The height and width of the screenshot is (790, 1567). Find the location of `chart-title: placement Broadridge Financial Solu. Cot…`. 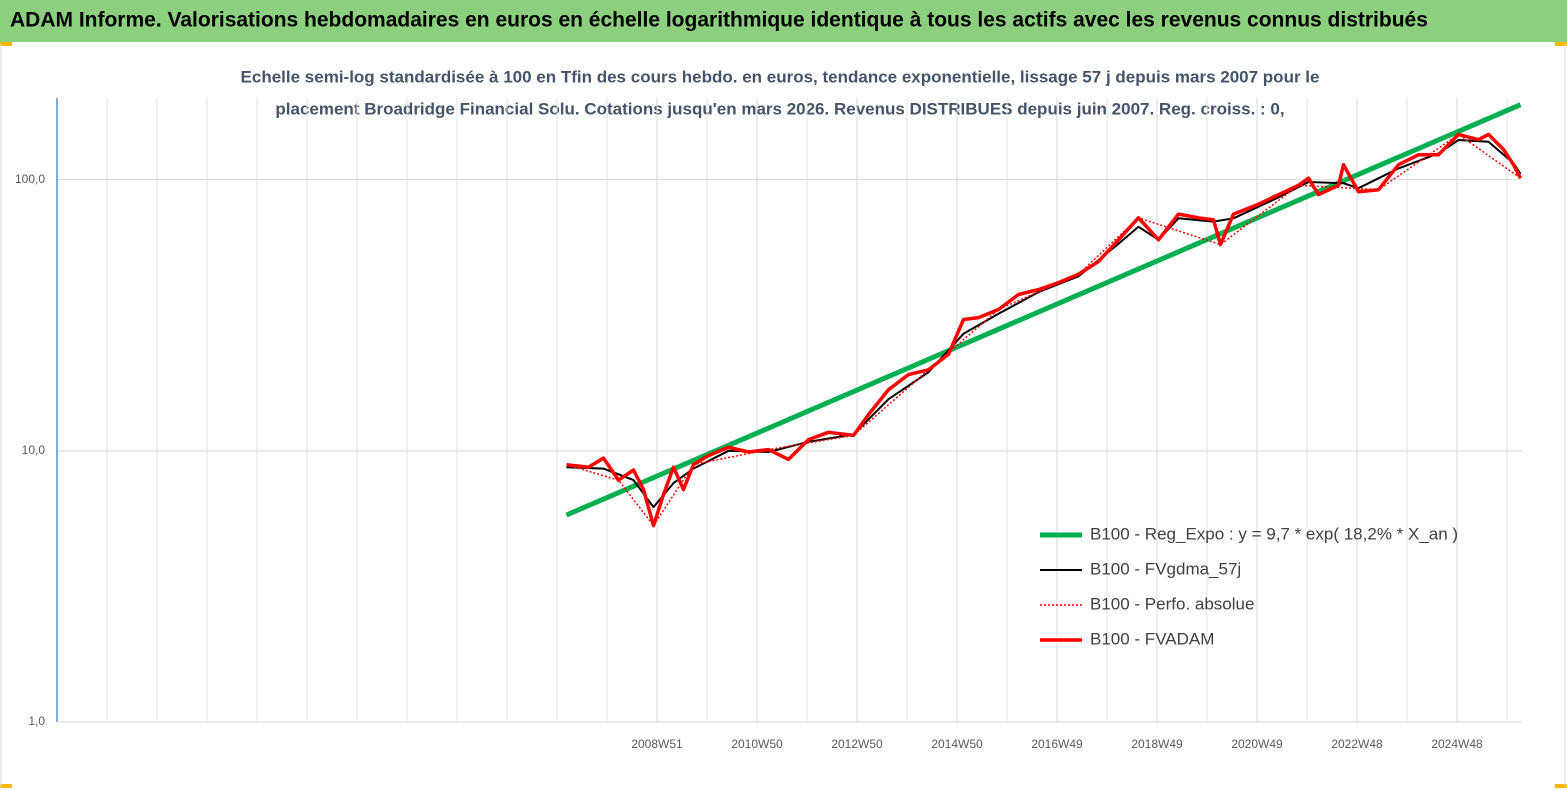

chart-title: placement Broadridge Financial Solu. Cot… is located at coordinates (779, 108).